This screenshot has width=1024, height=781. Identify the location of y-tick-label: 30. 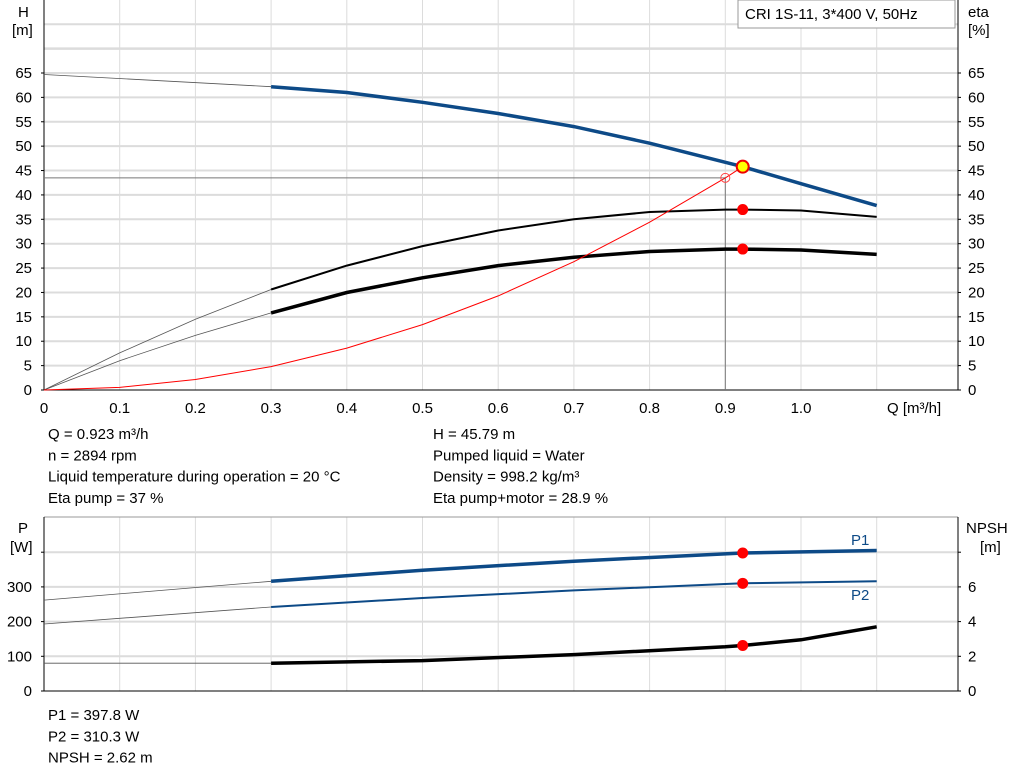
(23, 244).